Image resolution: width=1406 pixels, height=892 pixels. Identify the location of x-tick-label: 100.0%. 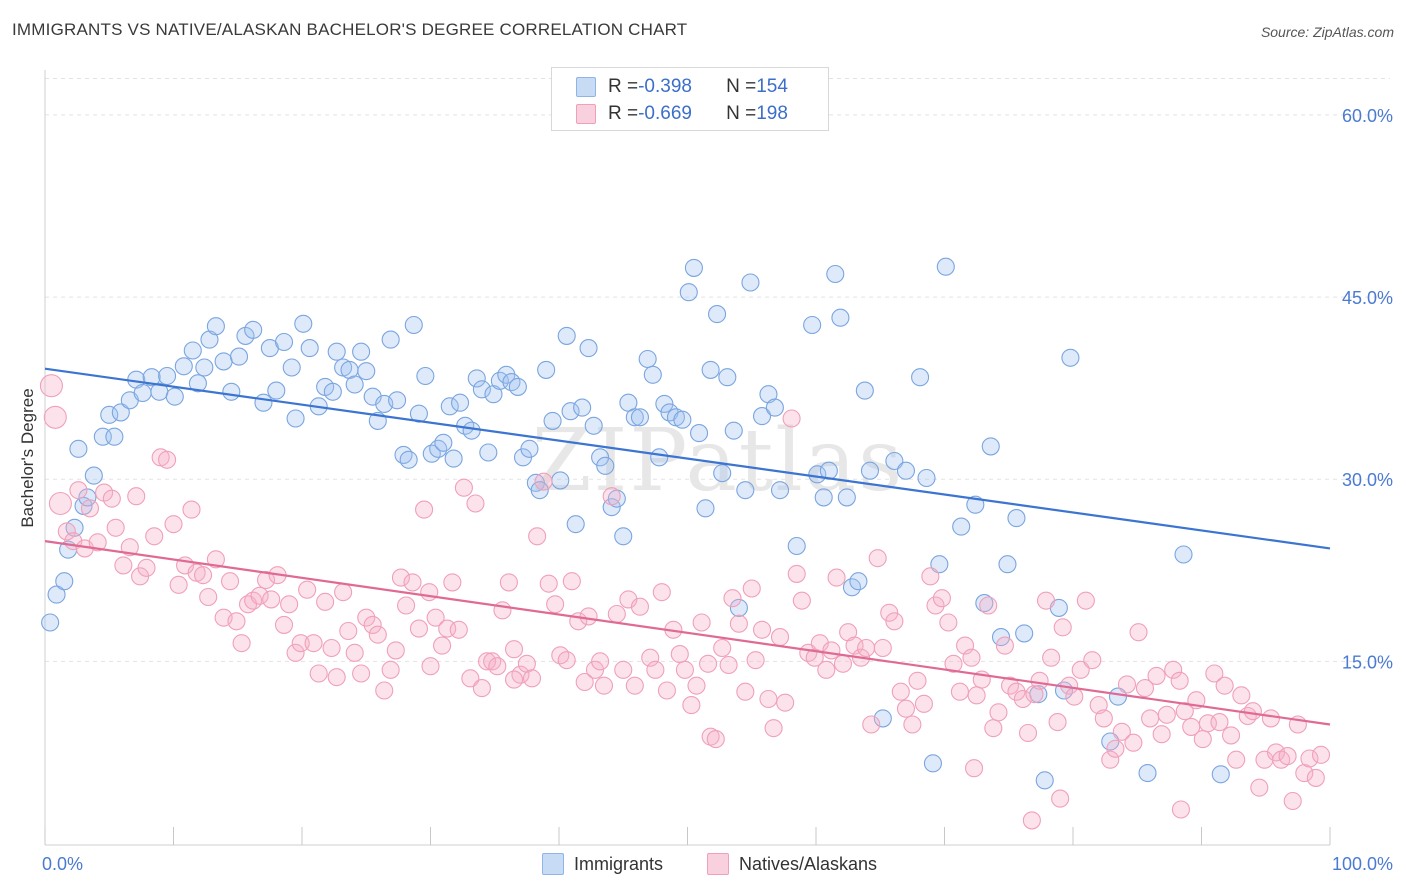
(1362, 864).